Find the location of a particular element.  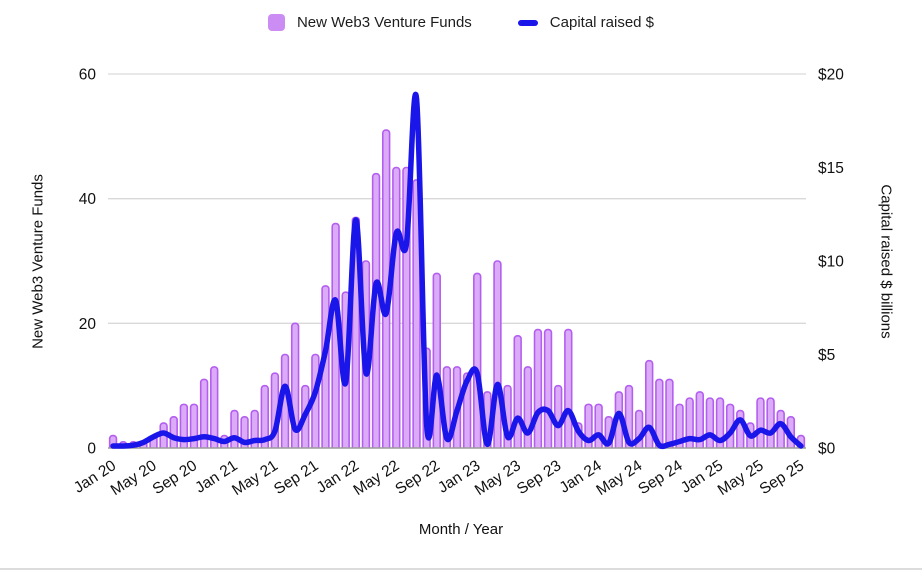

bar-Jan 23 is located at coordinates (477, 360).